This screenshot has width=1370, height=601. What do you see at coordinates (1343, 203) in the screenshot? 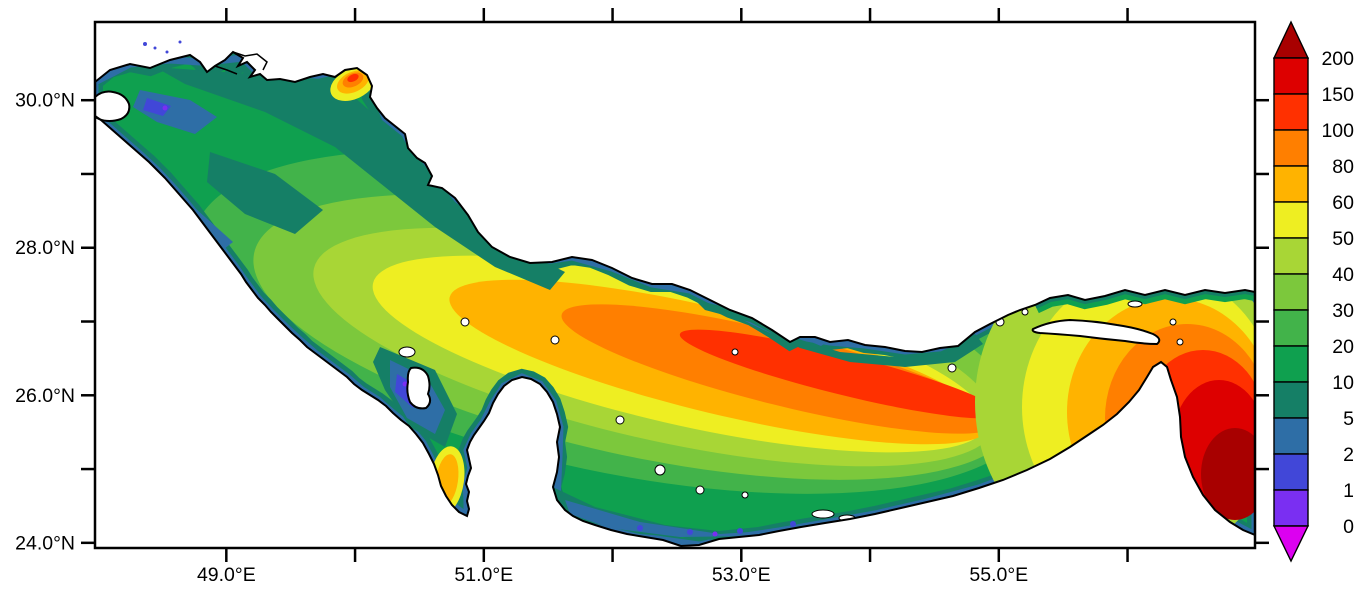
I see `colorbar-label: 60` at bounding box center [1343, 203].